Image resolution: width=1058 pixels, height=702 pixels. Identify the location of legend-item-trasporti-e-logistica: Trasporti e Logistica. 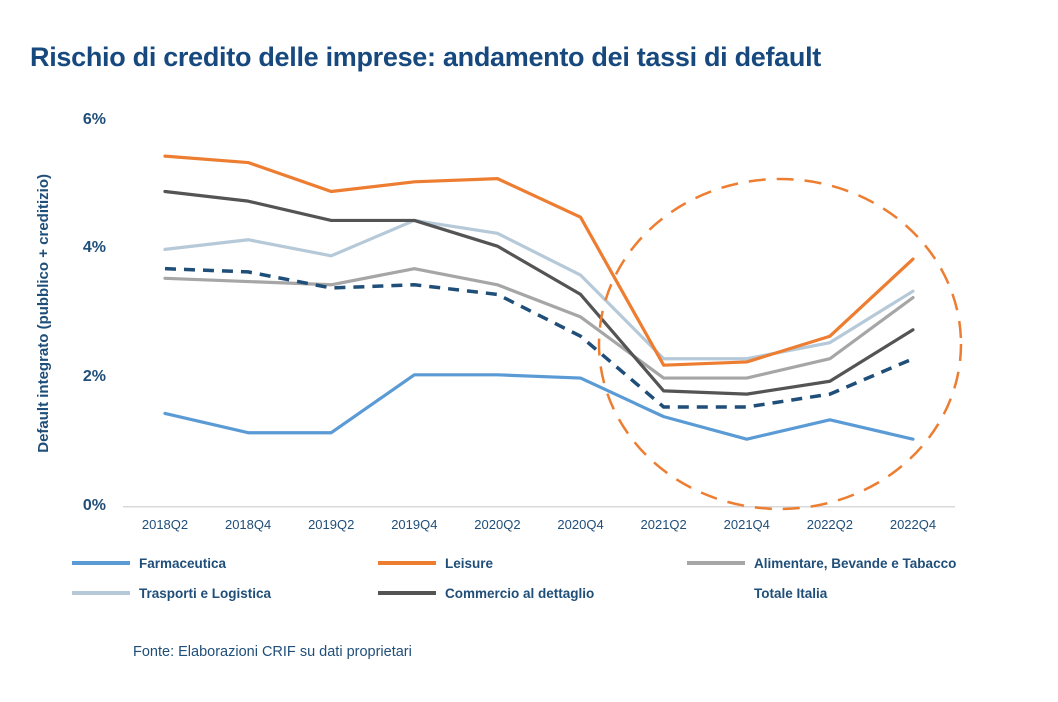
(171, 593).